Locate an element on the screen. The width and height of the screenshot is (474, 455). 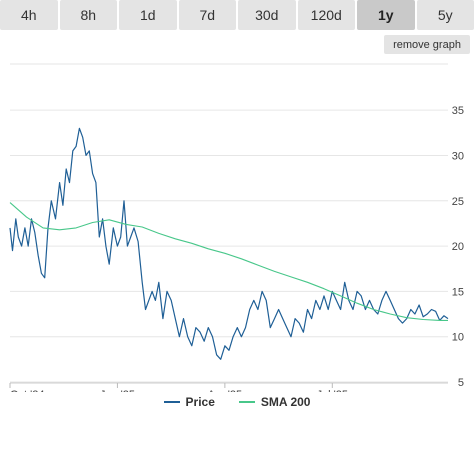
tab-5y: 5y is located at coordinates (445, 15).